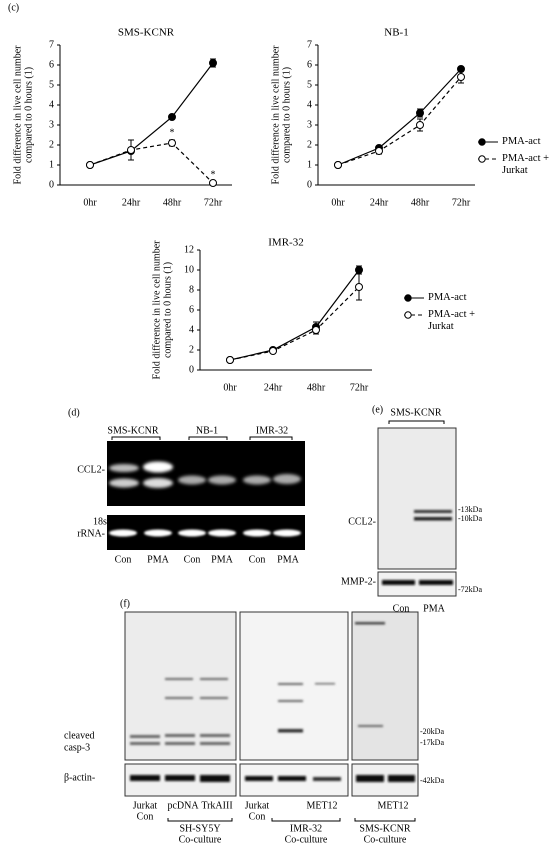 The width and height of the screenshot is (550, 850). I want to click on y-tick-label: 10, so click(189, 269).